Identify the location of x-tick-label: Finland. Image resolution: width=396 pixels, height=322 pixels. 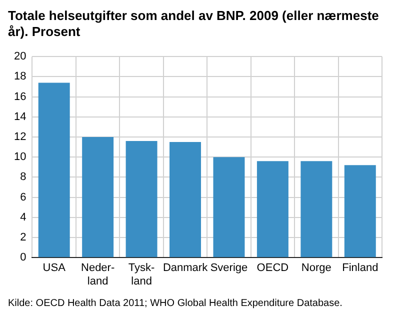
(360, 268).